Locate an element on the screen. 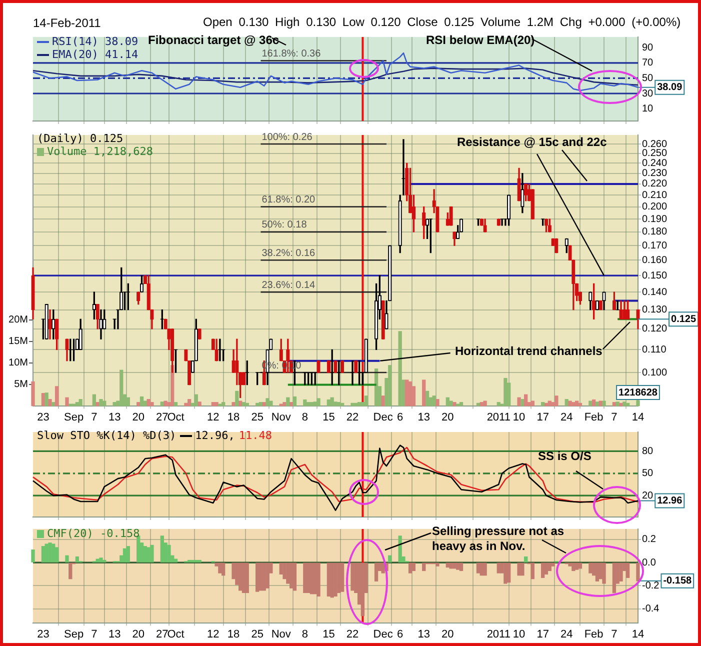 Image resolution: width=701 pixels, height=646 pixels. y-tick-label: 0.250 is located at coordinates (655, 154).